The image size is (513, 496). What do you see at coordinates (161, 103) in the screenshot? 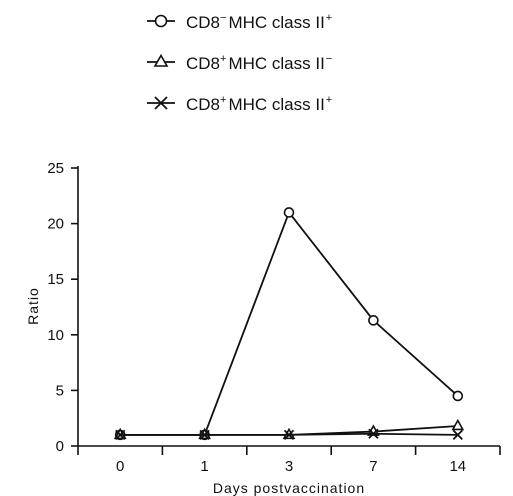
I see `legend-marker-x-icon` at bounding box center [161, 103].